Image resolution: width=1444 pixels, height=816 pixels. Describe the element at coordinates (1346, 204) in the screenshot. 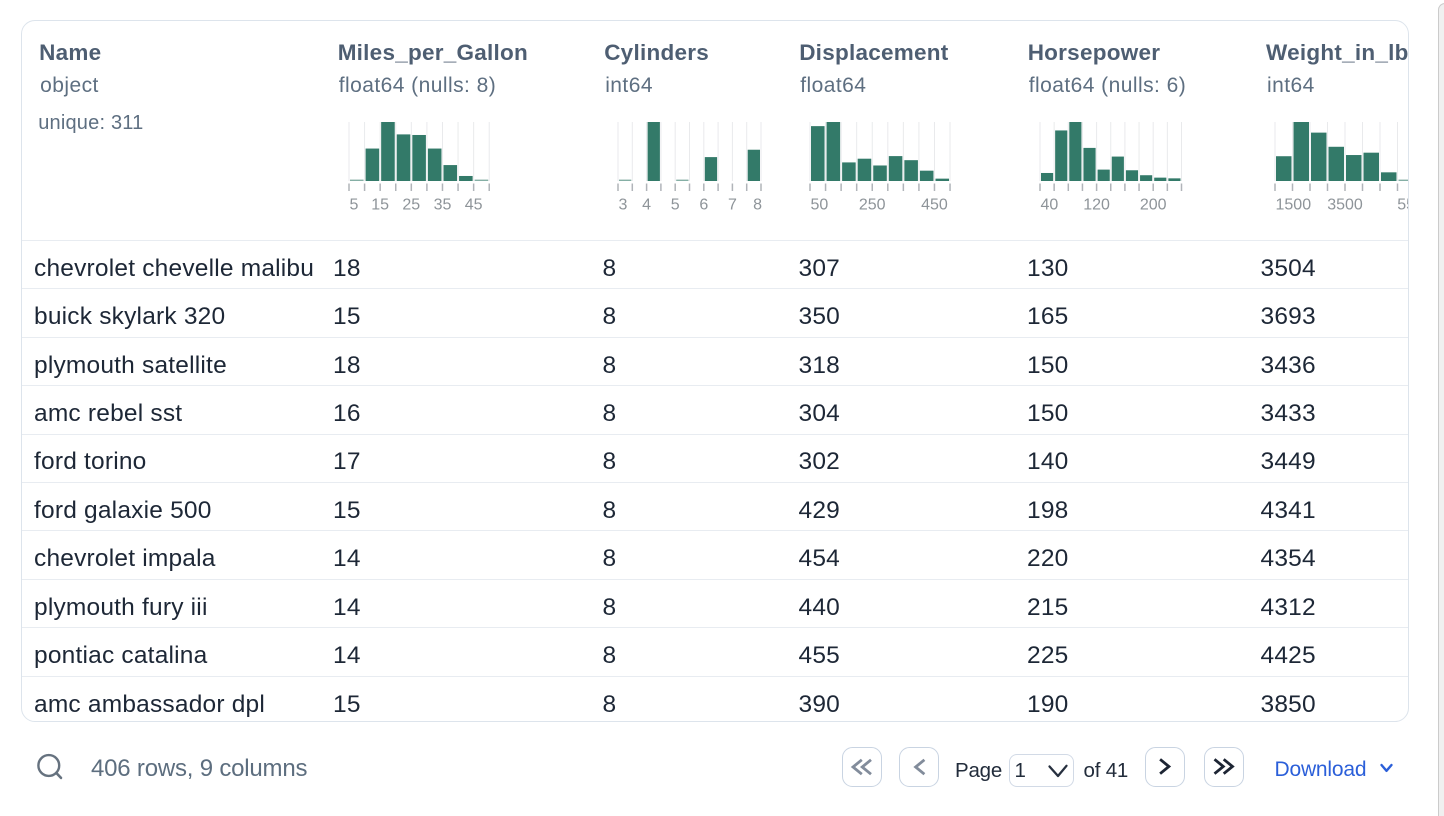

I see `svg-text: 3500` at that location.